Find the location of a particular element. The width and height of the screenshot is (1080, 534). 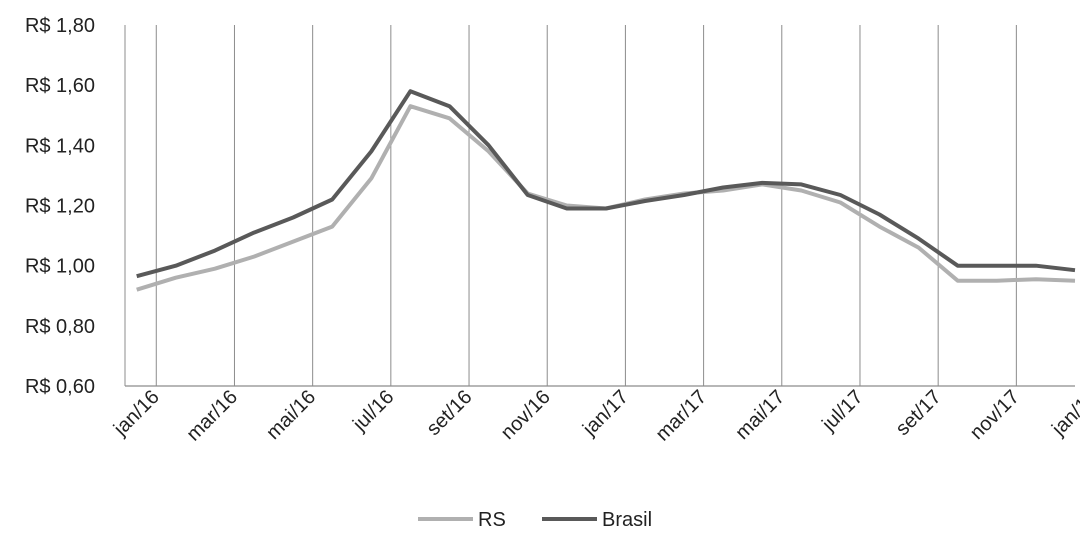

y-tick-label: R$ 1,00 is located at coordinates (60, 267).